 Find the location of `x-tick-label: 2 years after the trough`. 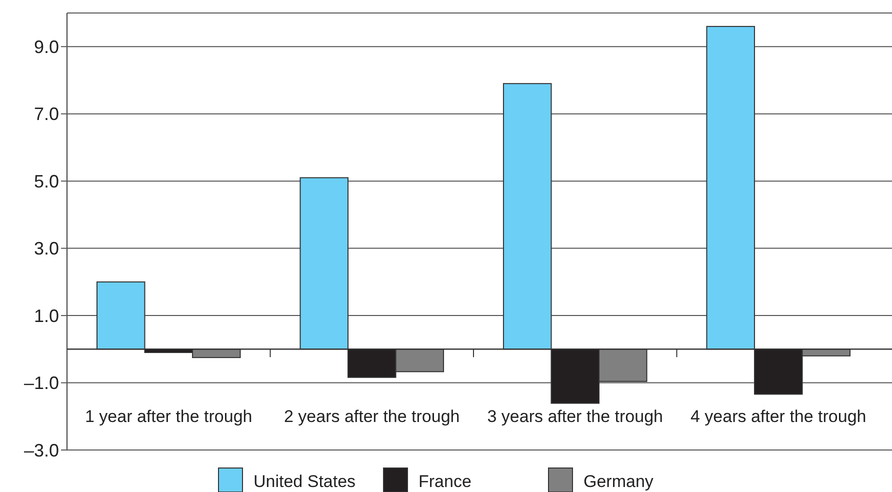

x-tick-label: 2 years after the trough is located at coordinates (372, 416).